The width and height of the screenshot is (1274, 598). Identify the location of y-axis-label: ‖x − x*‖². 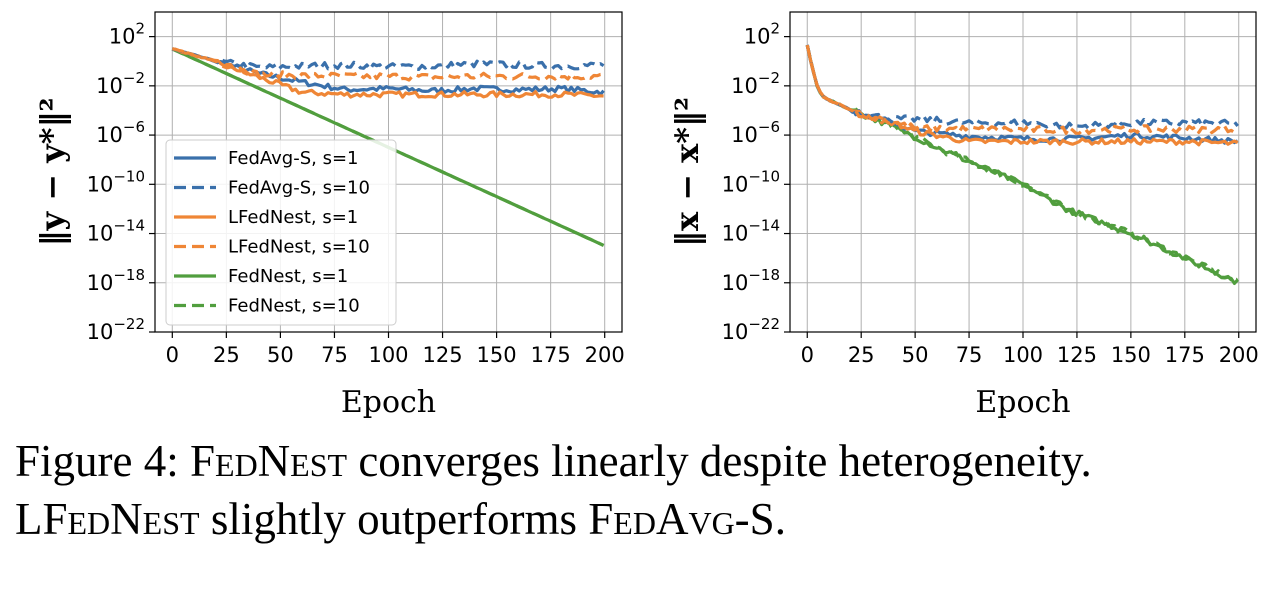
(687, 172).